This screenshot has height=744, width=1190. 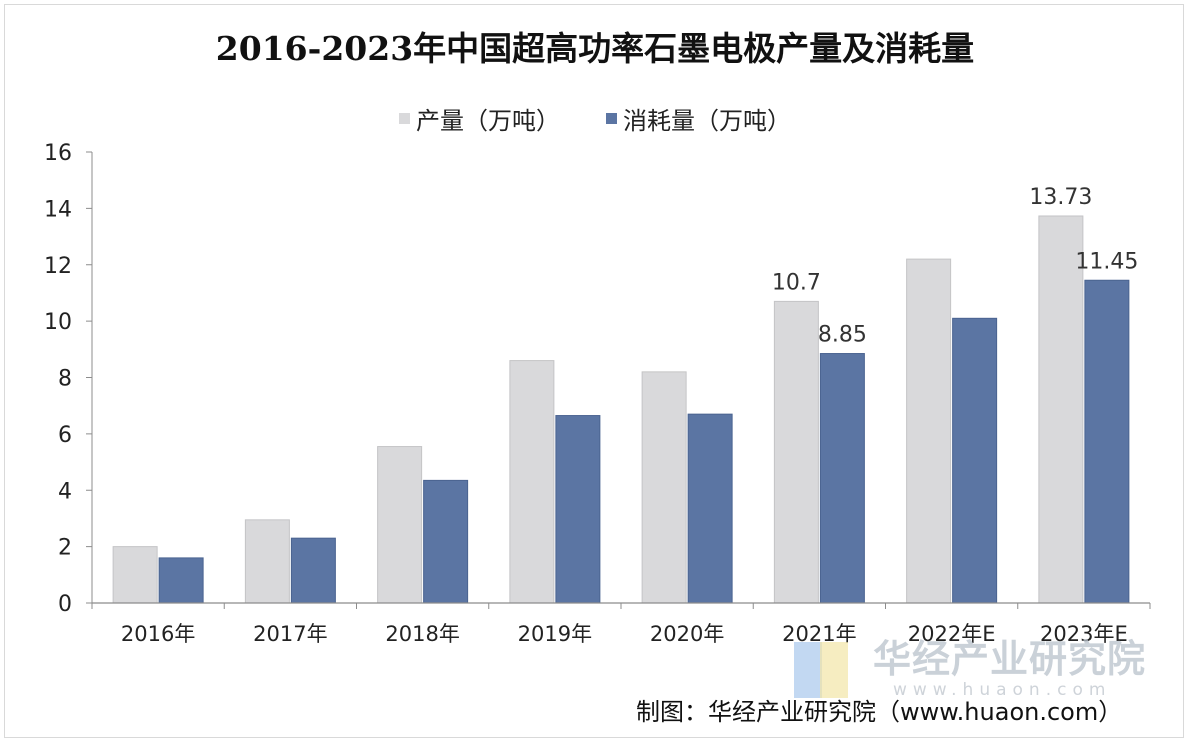 I want to click on x-tick-label: 2016年, so click(x=158, y=634).